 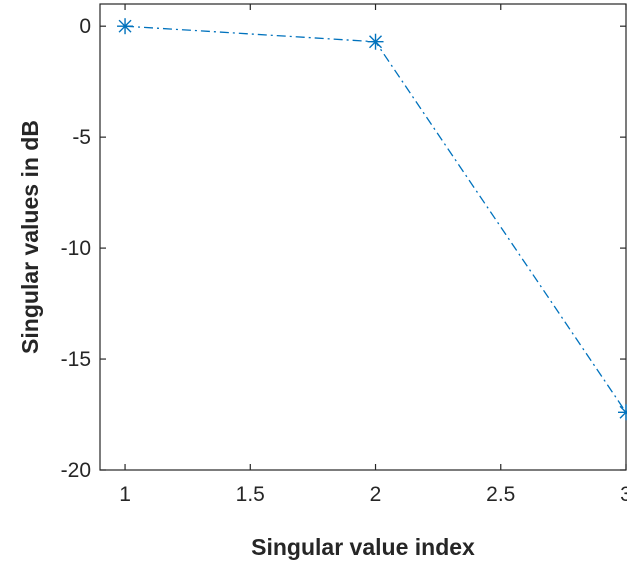 What do you see at coordinates (81, 137) in the screenshot?
I see `y-tick-label: -5` at bounding box center [81, 137].